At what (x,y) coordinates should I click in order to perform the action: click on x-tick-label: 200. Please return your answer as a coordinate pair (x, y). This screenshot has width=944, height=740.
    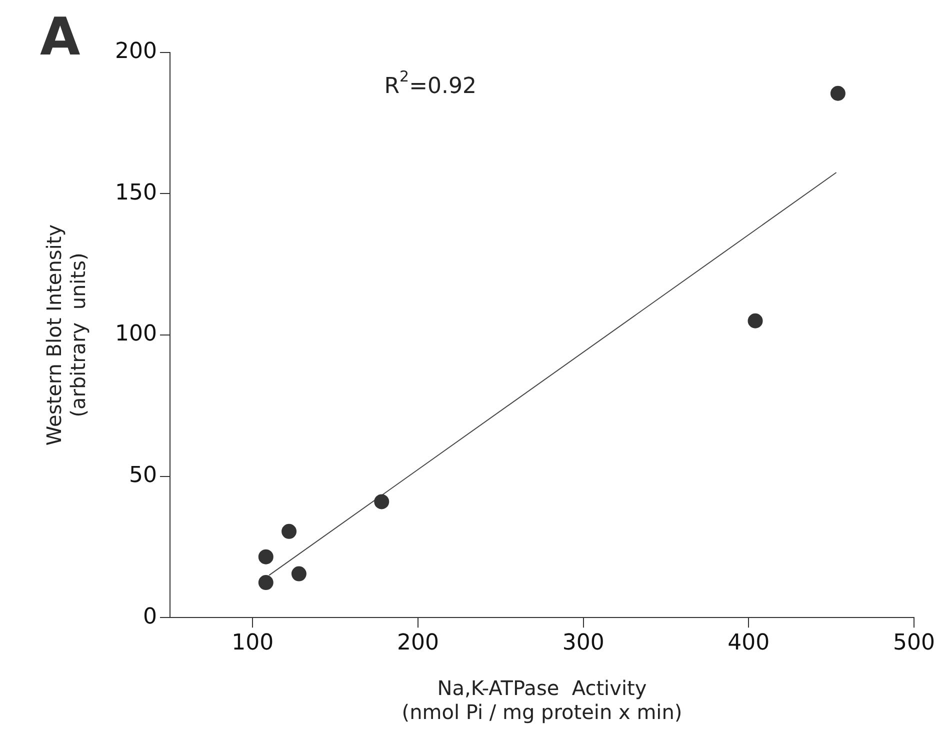
    Looking at the image, I should click on (417, 643).